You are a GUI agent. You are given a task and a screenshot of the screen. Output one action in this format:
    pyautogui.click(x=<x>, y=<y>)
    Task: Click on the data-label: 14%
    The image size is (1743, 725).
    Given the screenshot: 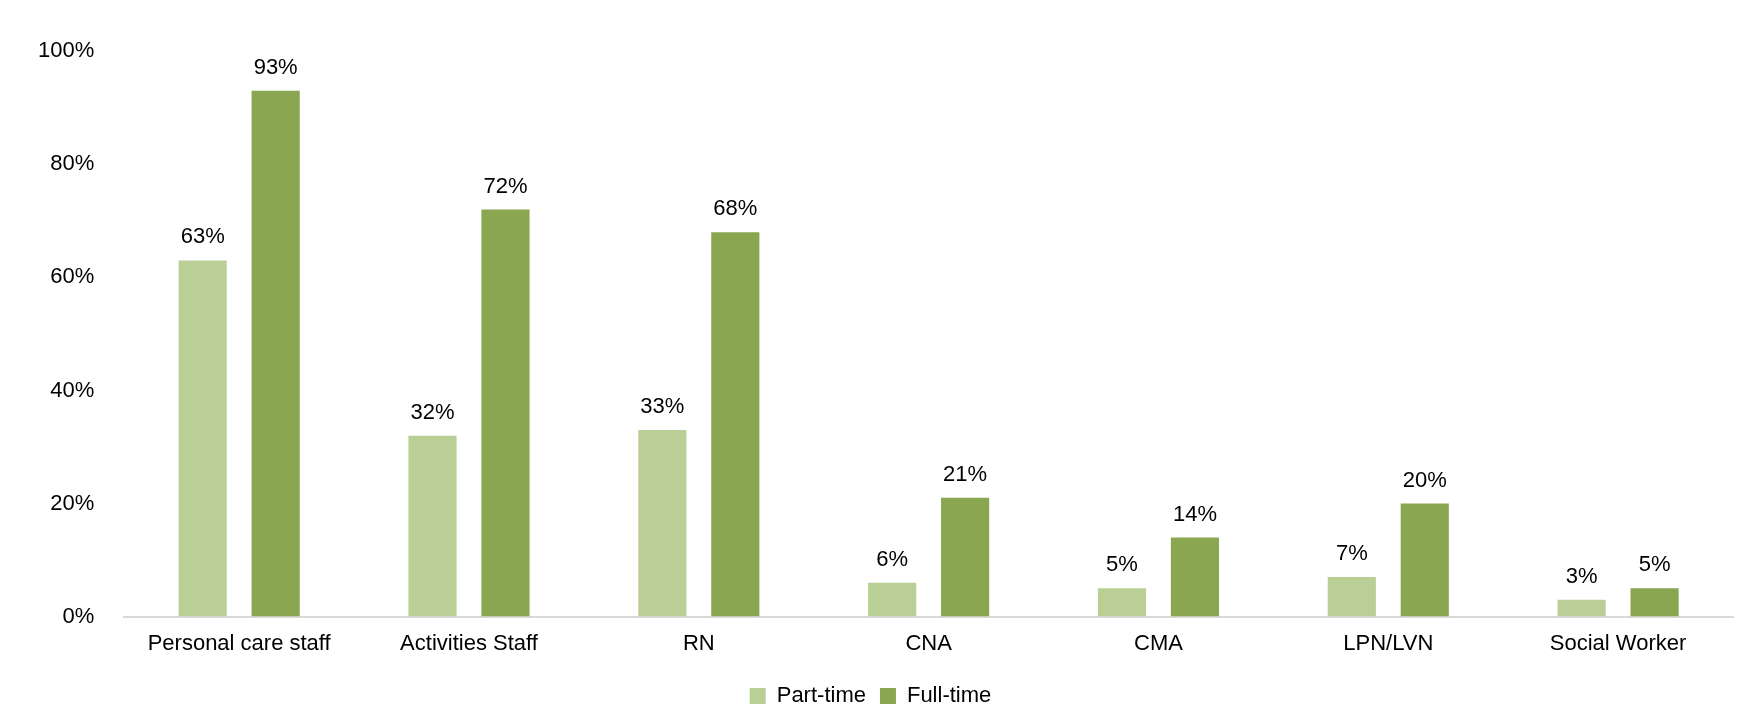 What is the action you would take?
    pyautogui.click(x=1194, y=513)
    